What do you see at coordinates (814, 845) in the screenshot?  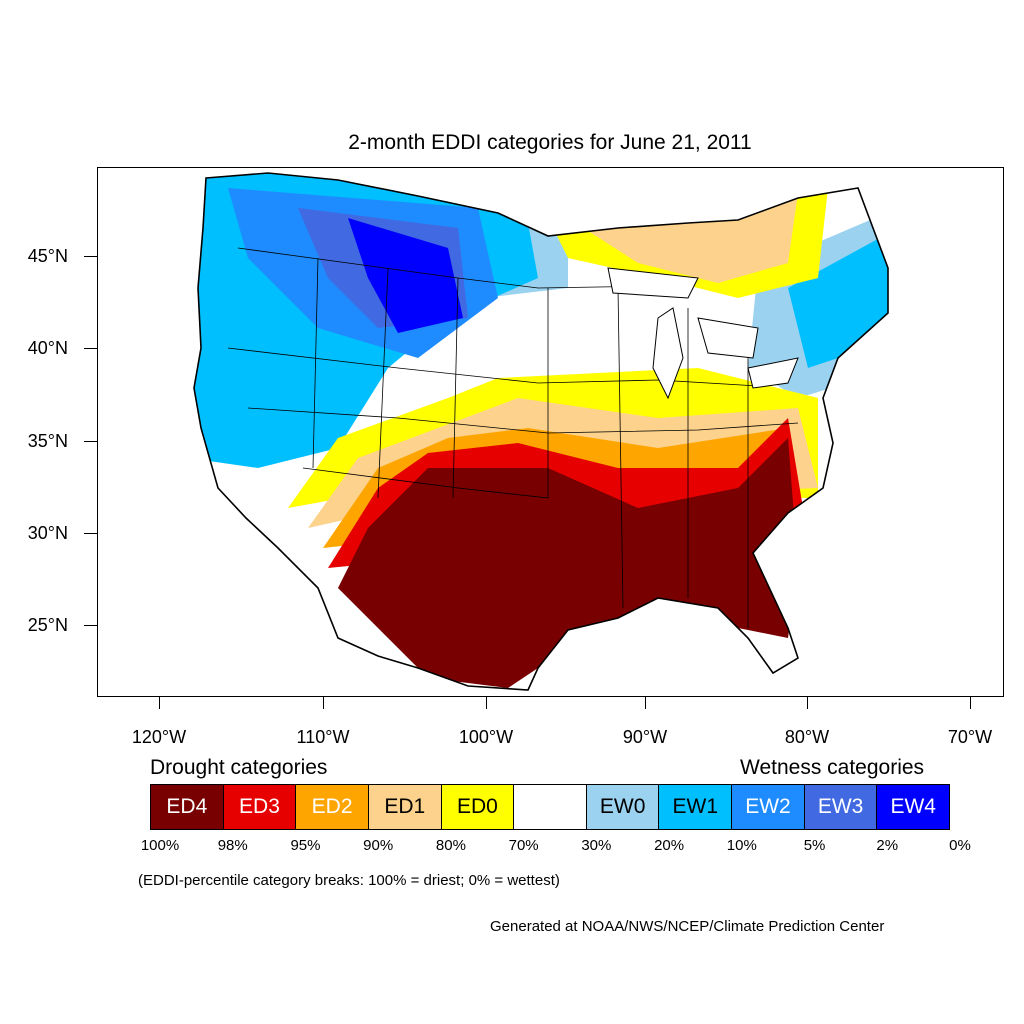 I see `break-label: 5%` at bounding box center [814, 845].